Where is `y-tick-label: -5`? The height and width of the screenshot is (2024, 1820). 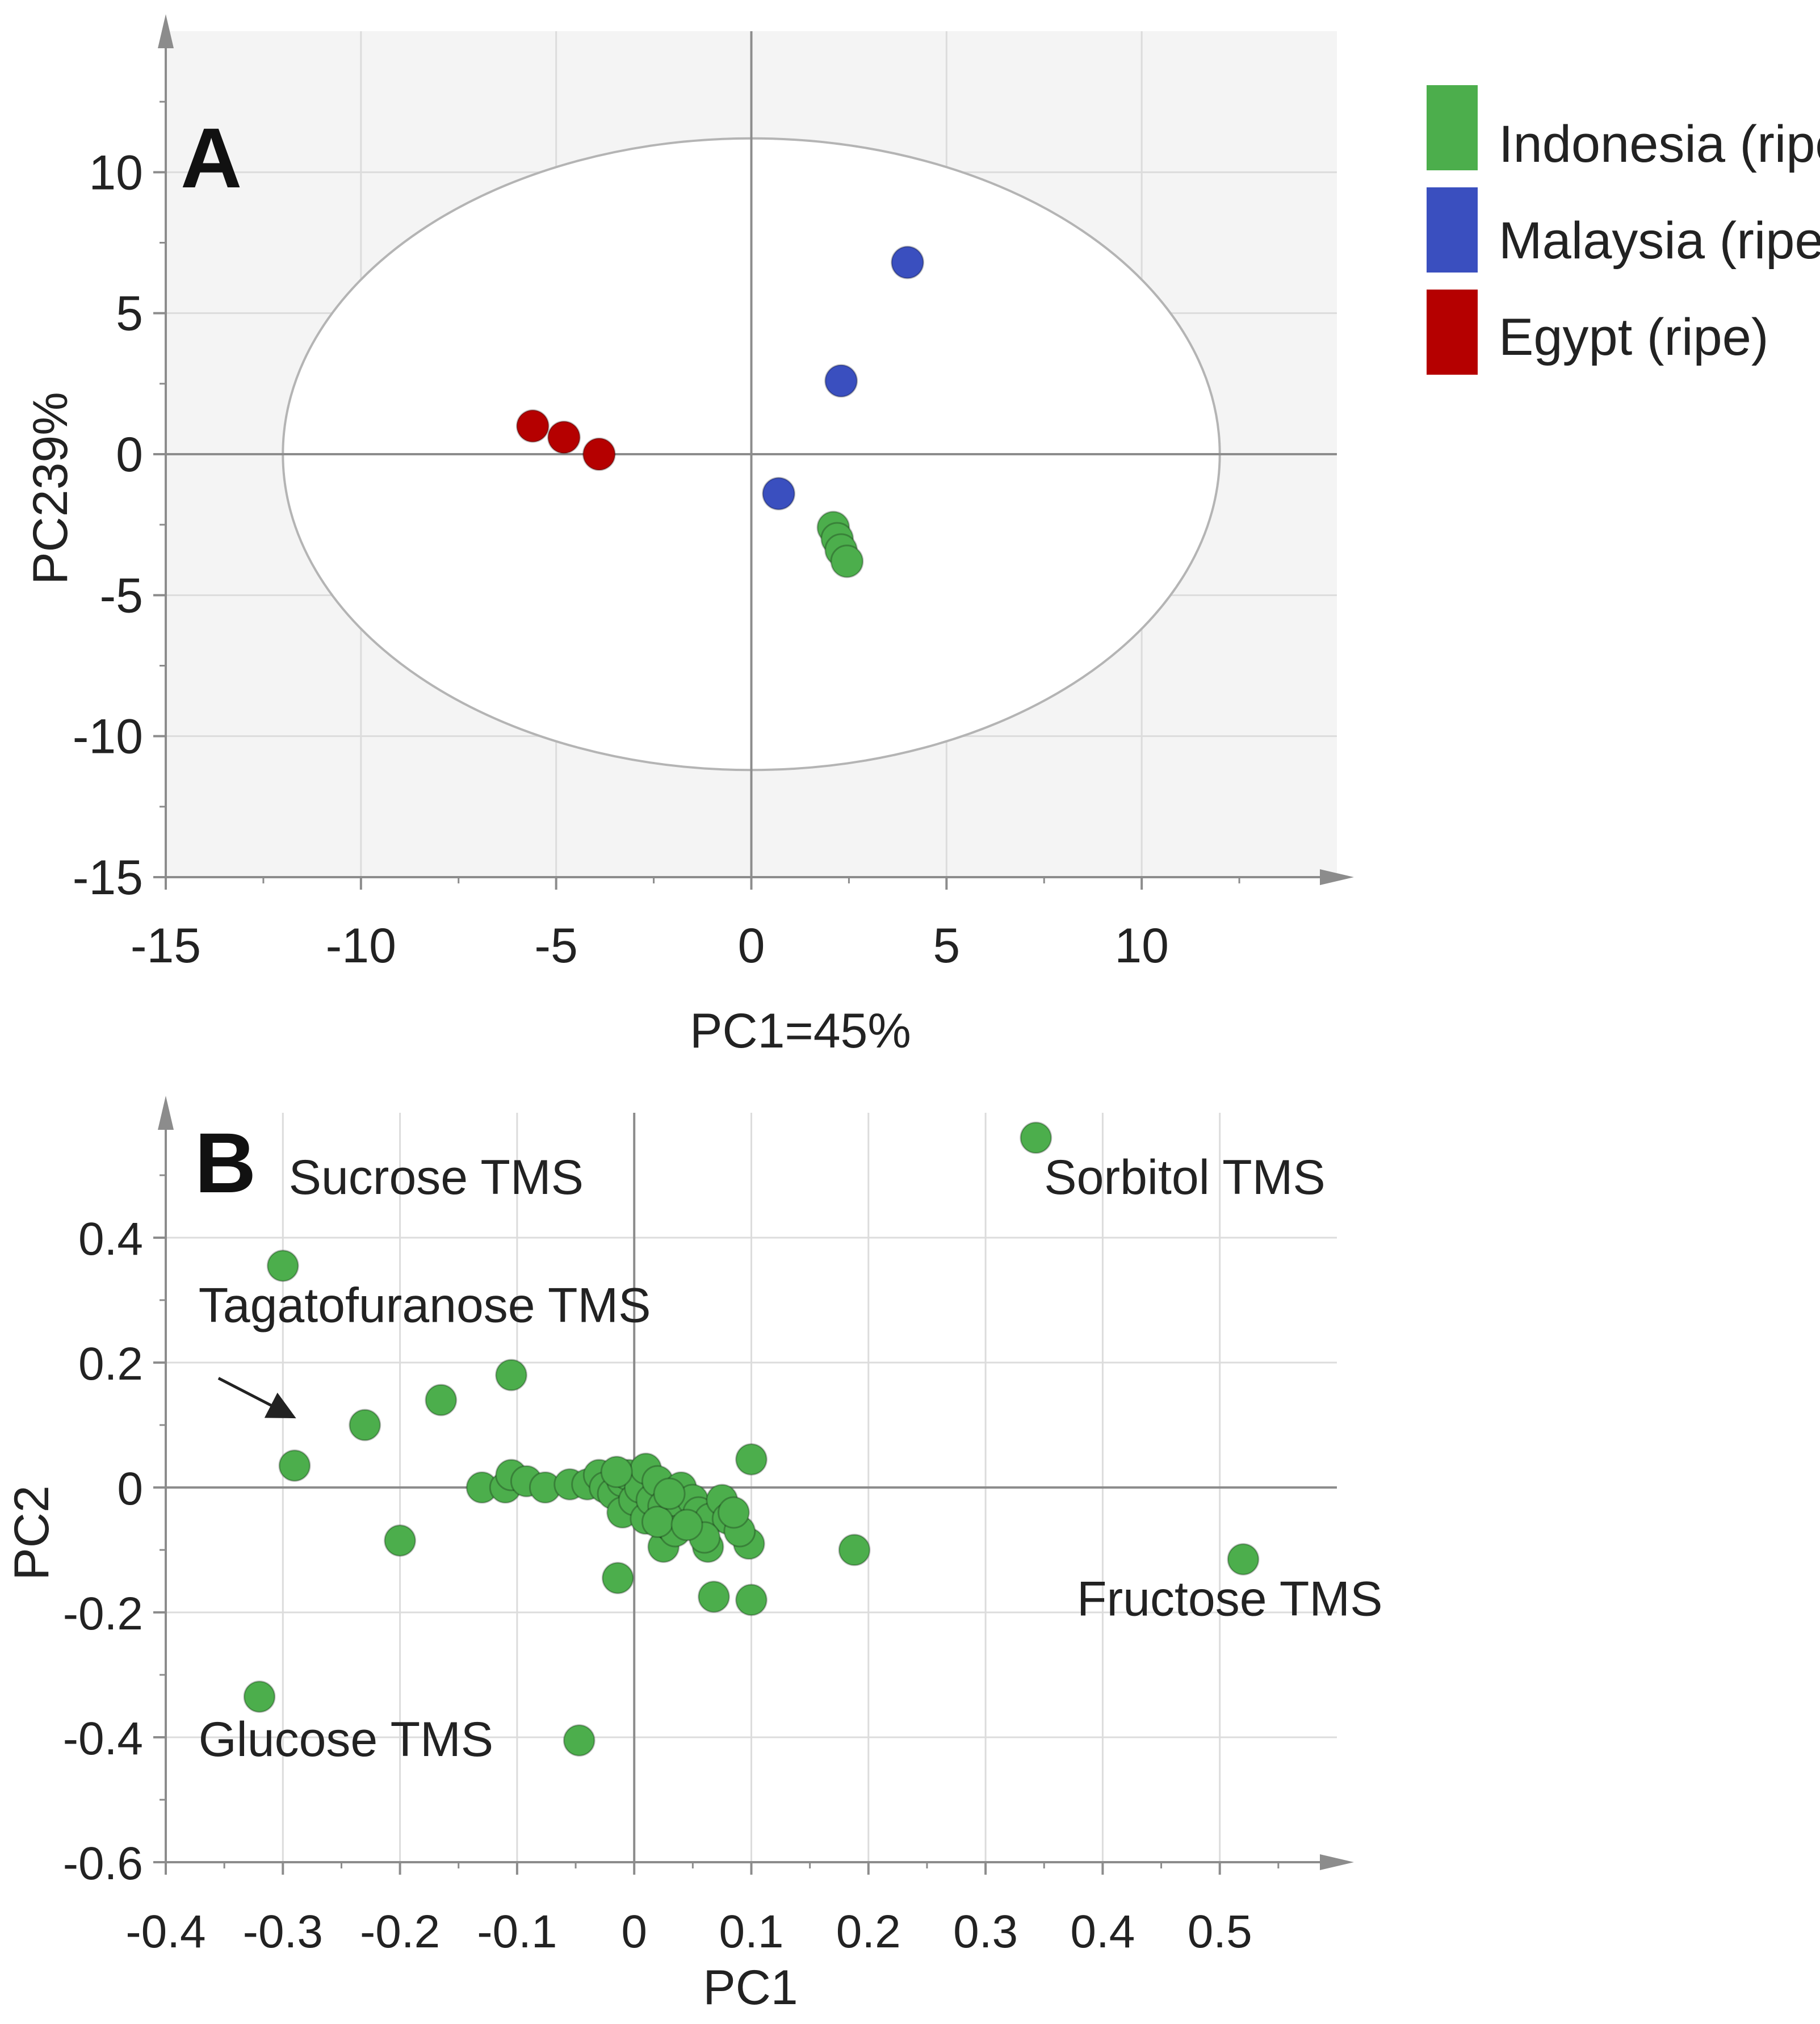
y-tick-label: -5 is located at coordinates (121, 595).